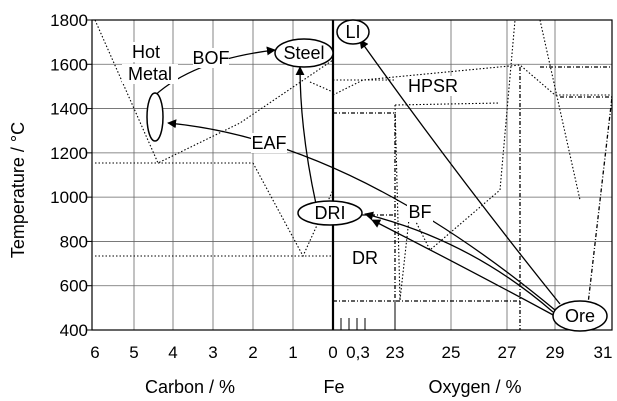 The height and width of the screenshot is (401, 617). What do you see at coordinates (69, 64) in the screenshot?
I see `y-tick-label: 1600` at bounding box center [69, 64].